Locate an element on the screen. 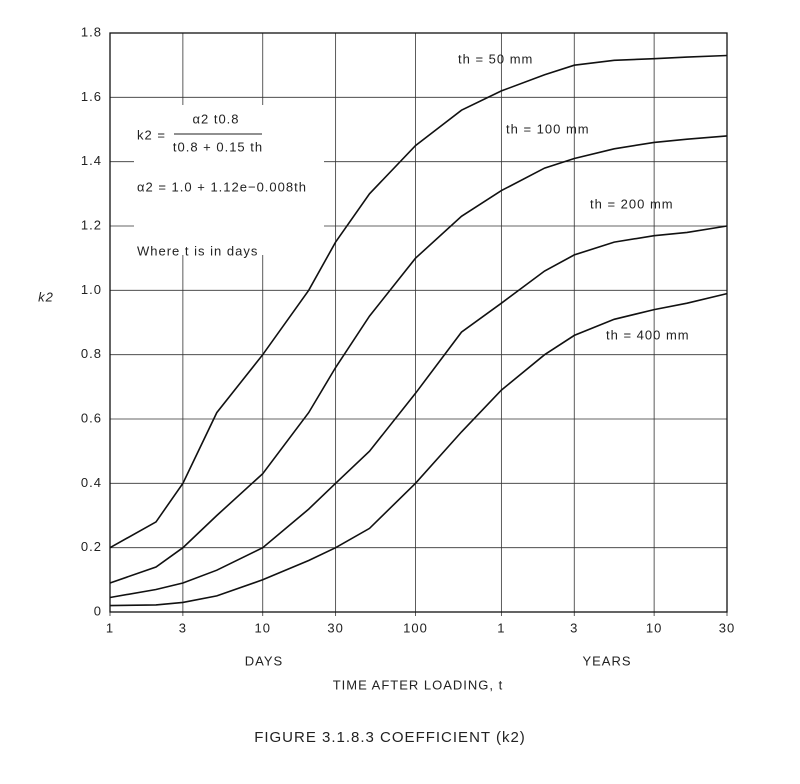 This screenshot has width=800, height=784. x-tick-label: 100 is located at coordinates (415, 627).